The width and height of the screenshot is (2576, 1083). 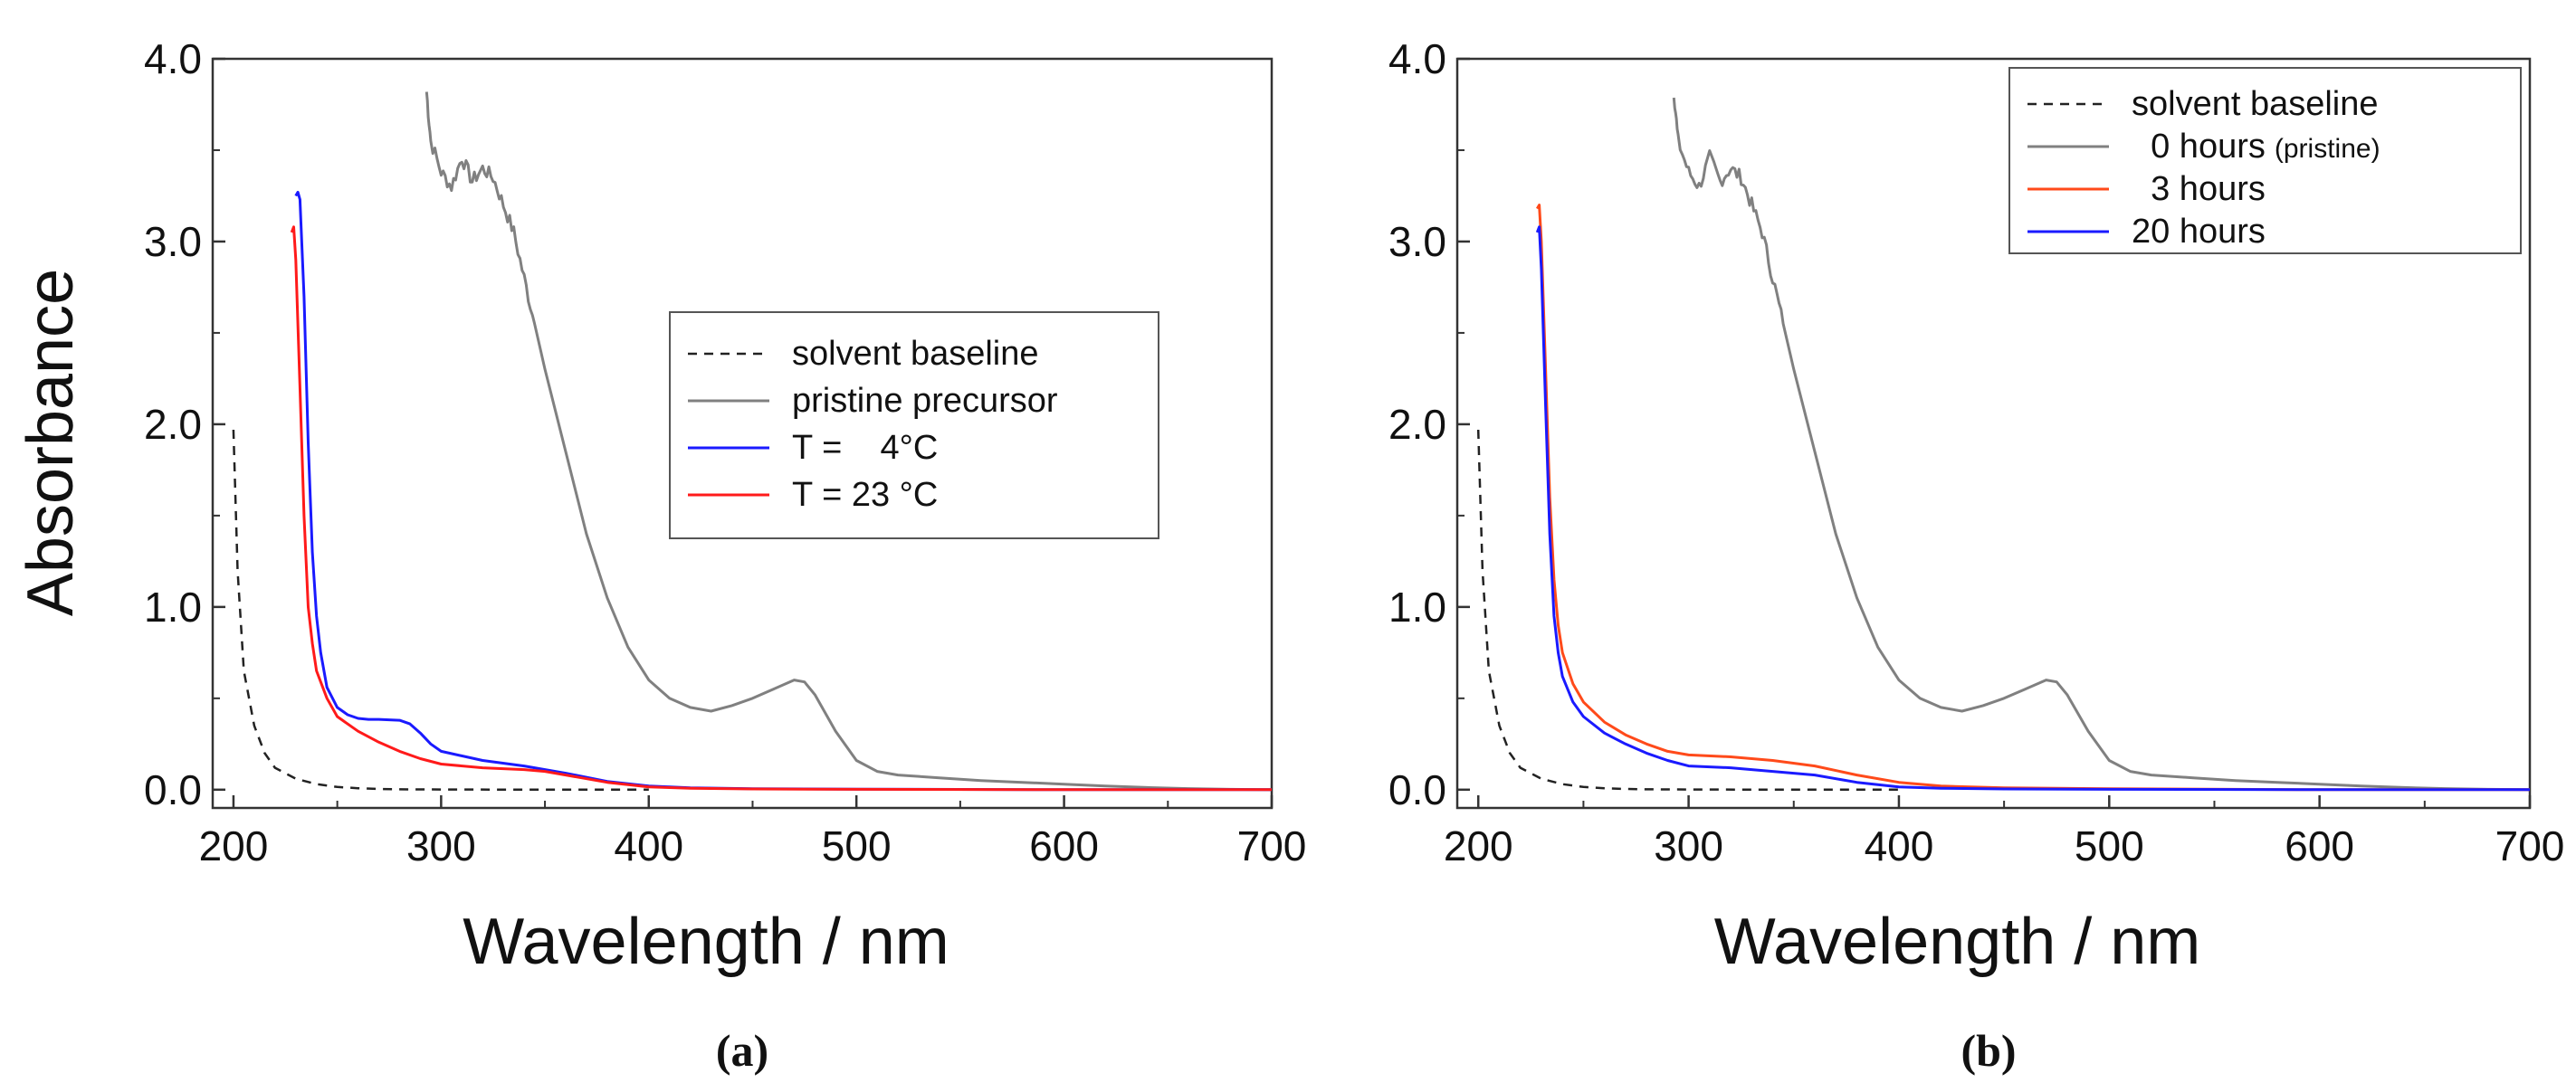 What do you see at coordinates (2328, 149) in the screenshot?
I see `legend-note: (pristine)` at bounding box center [2328, 149].